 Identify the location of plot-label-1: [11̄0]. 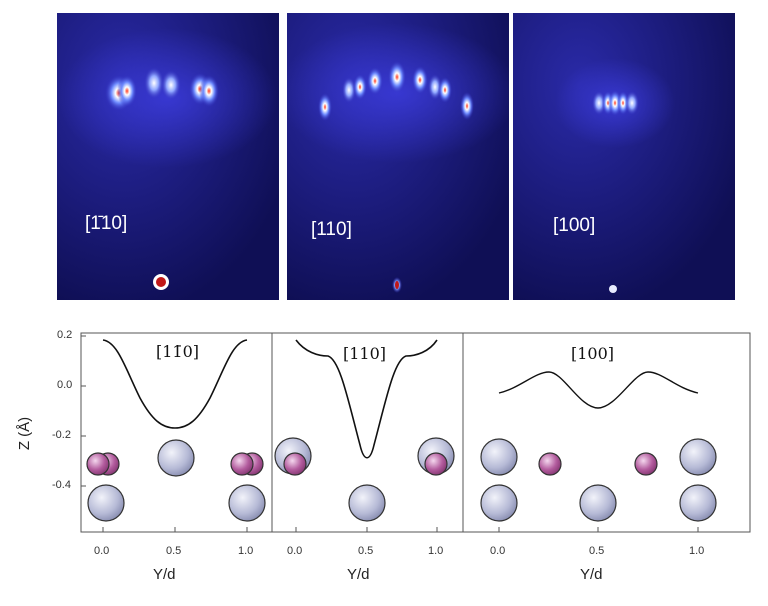
(178, 351).